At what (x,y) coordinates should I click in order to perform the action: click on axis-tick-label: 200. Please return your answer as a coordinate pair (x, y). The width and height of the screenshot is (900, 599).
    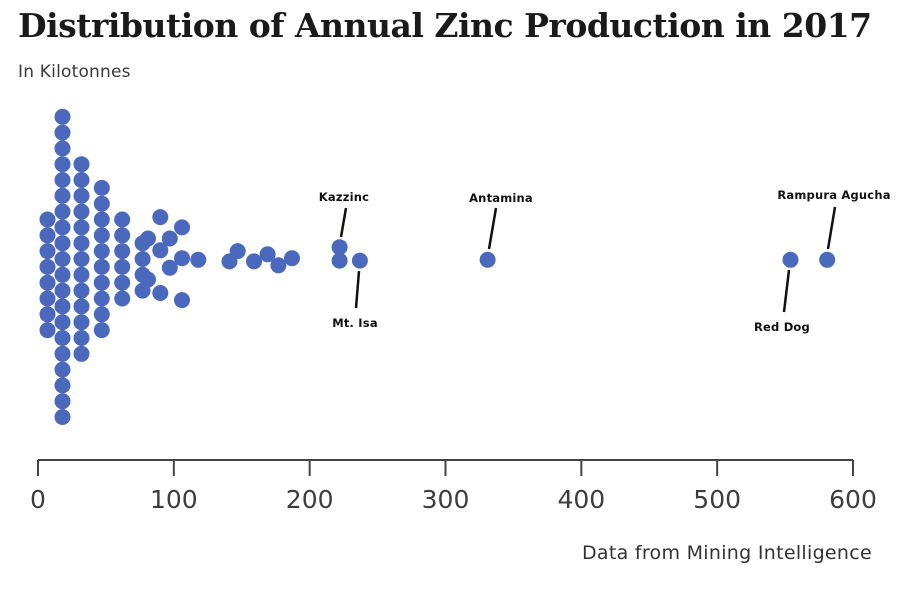
    Looking at the image, I should click on (310, 499).